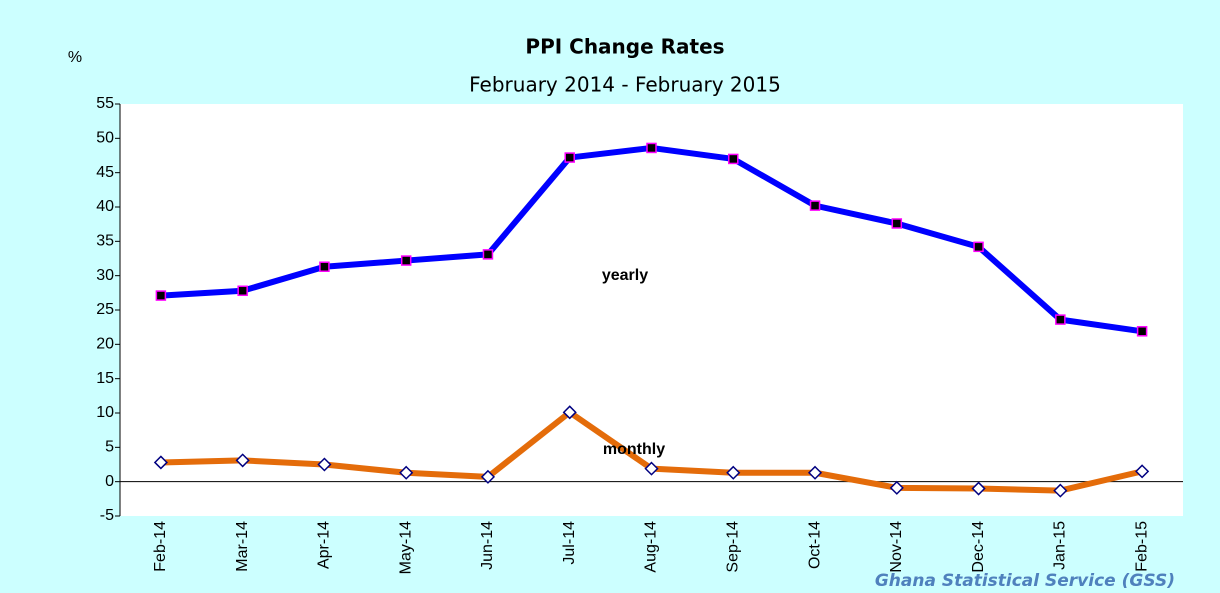  What do you see at coordinates (1025, 581) in the screenshot?
I see `source-note: Ghana Statistical Service (GSS)` at bounding box center [1025, 581].